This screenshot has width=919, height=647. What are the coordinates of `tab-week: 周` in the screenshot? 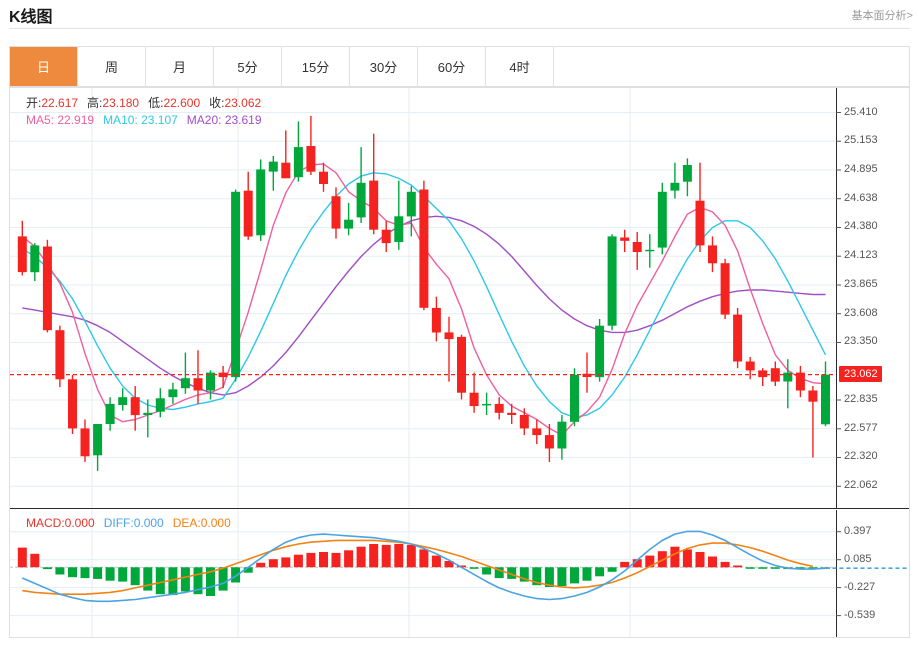 It's located at (112, 66).